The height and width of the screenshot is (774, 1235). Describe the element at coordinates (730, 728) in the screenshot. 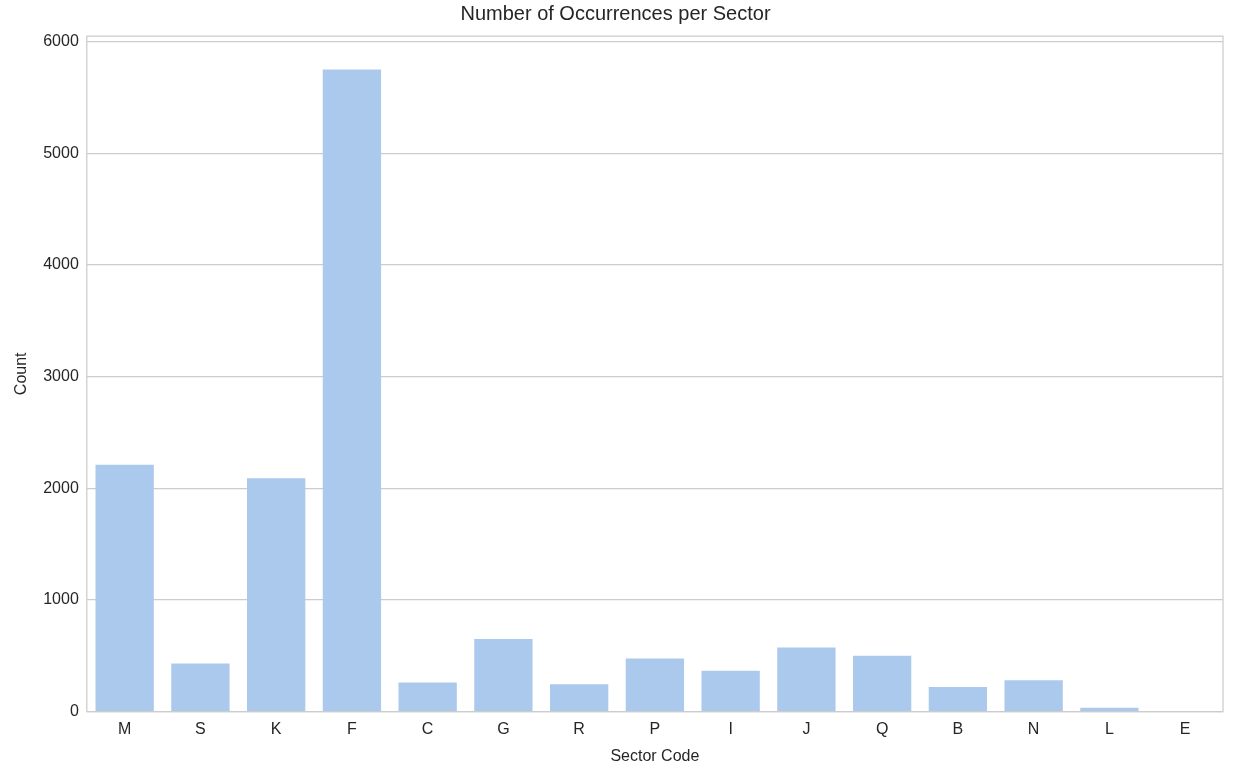

I see `x-tick-label: I` at that location.